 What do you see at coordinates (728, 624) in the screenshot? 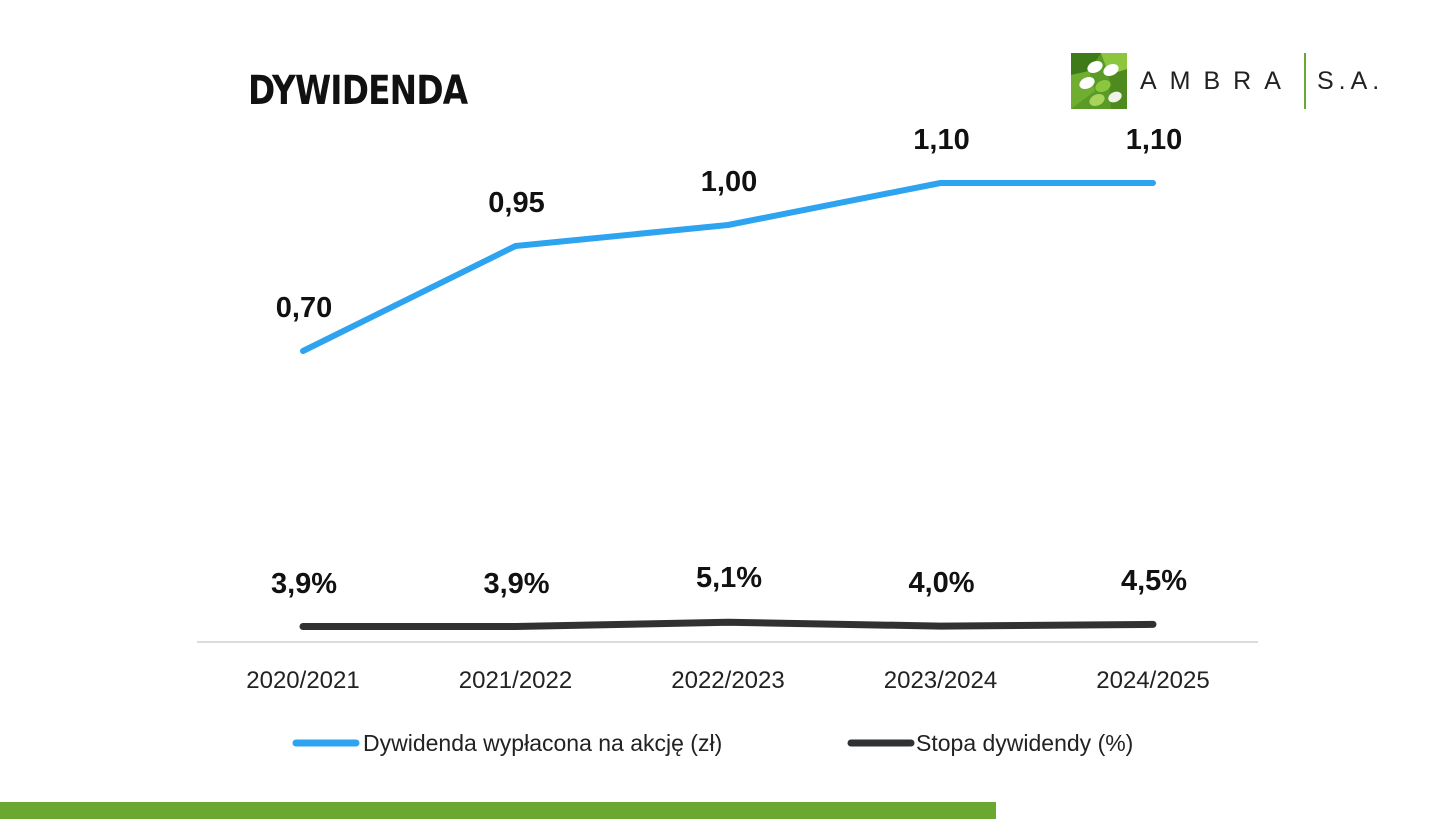
I see `series-line-dividend-yield` at bounding box center [728, 624].